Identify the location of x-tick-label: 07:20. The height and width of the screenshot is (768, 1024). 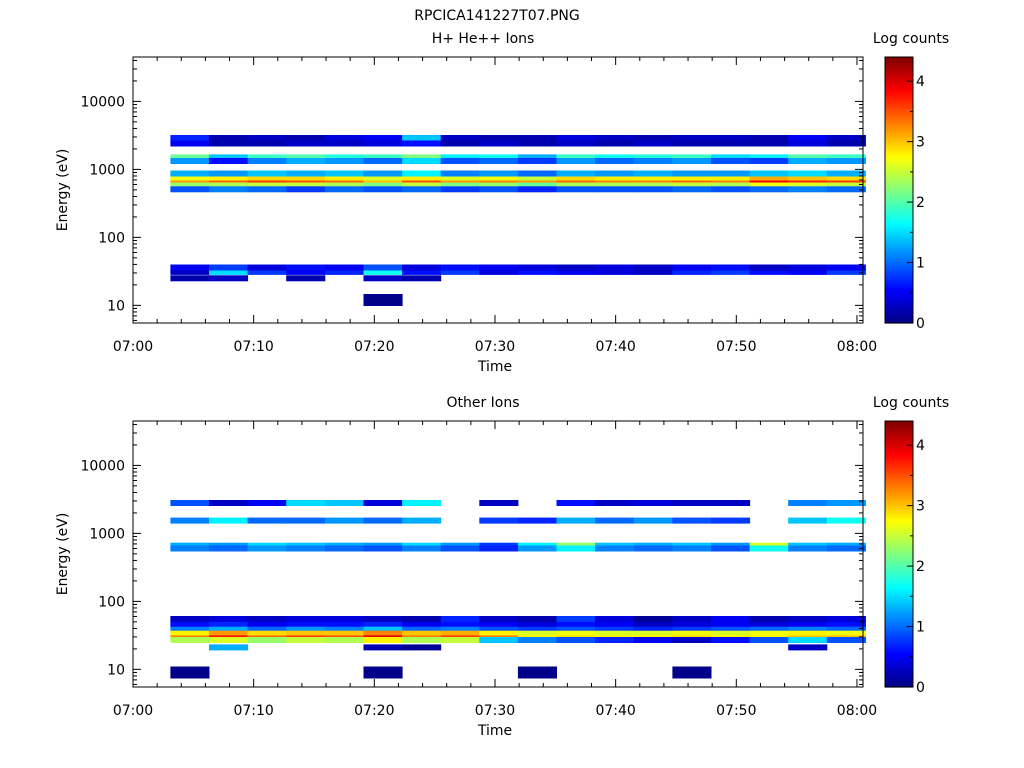
(374, 347).